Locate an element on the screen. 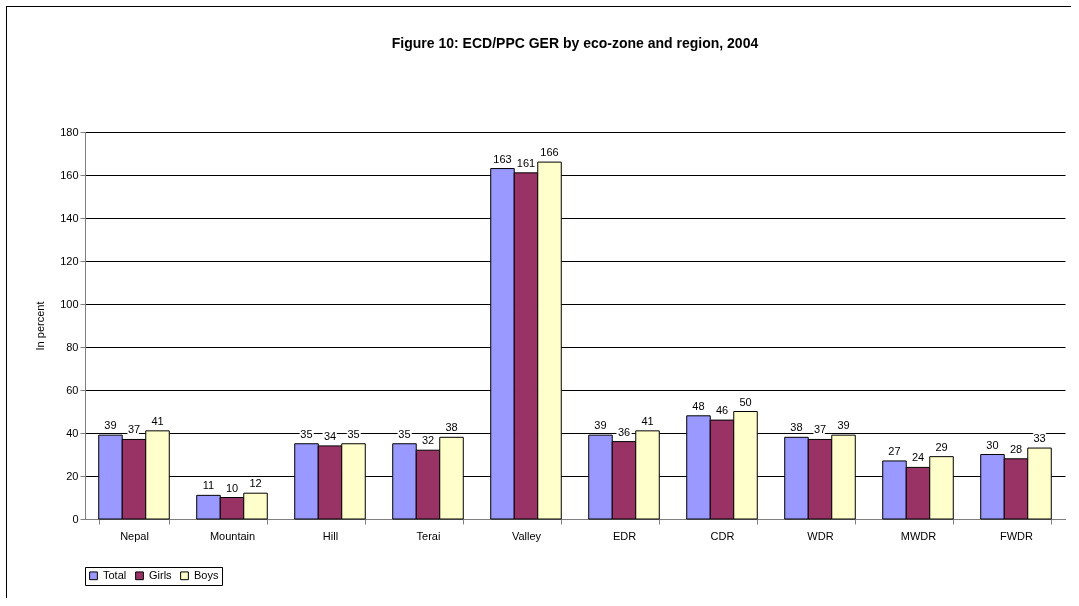 The image size is (1079, 606). data-label: 24 is located at coordinates (918, 457).